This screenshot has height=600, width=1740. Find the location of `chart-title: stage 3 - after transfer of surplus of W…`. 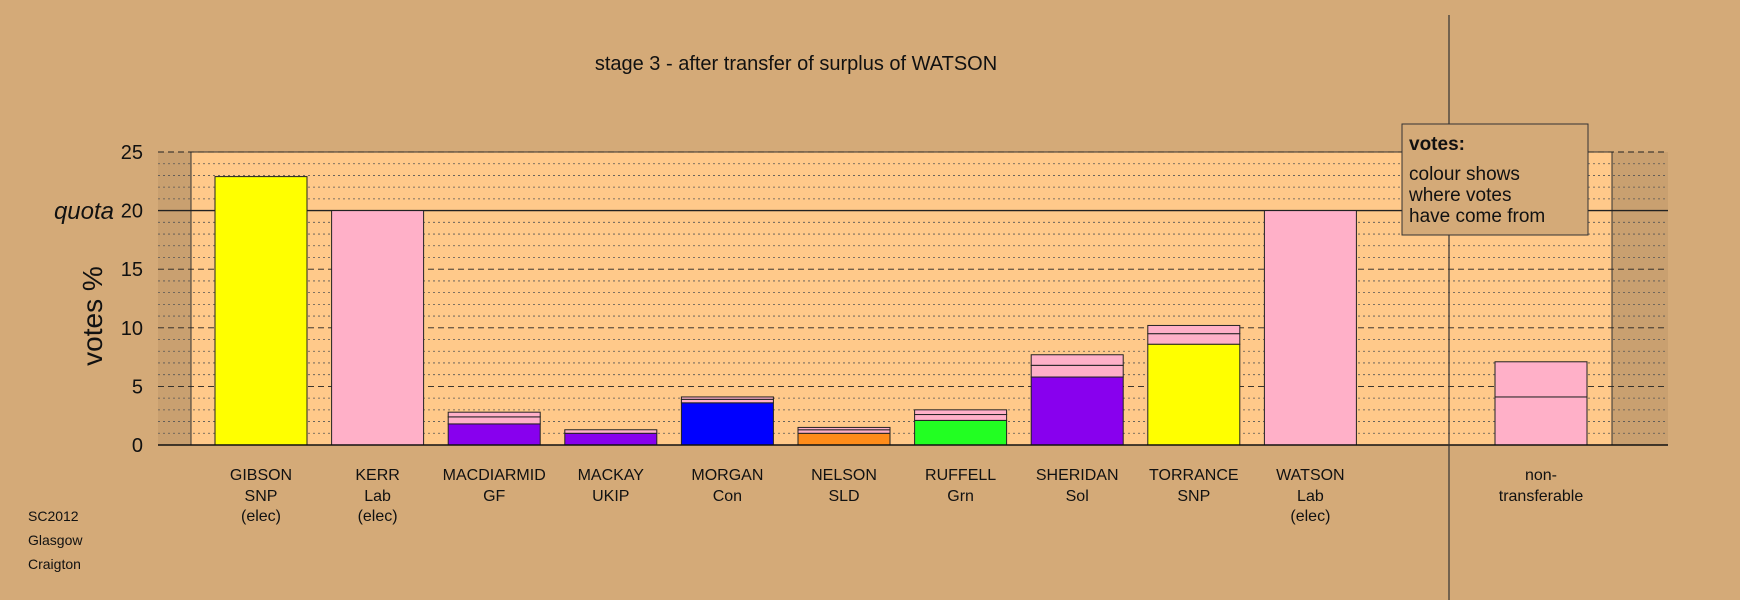

chart-title: stage 3 - after transfer of surplus of W… is located at coordinates (796, 64).